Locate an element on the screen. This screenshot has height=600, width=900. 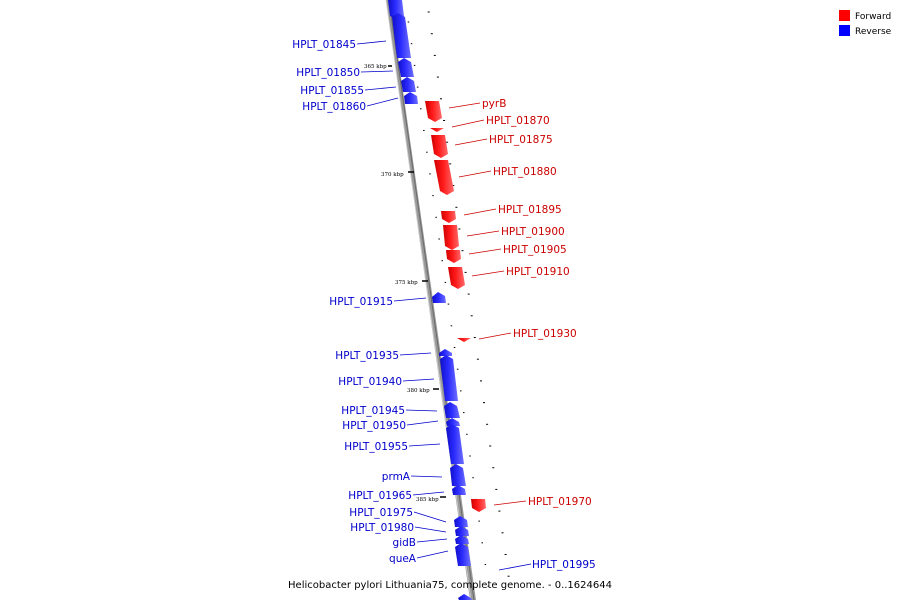
gene-gidb is located at coordinates (462, 539).